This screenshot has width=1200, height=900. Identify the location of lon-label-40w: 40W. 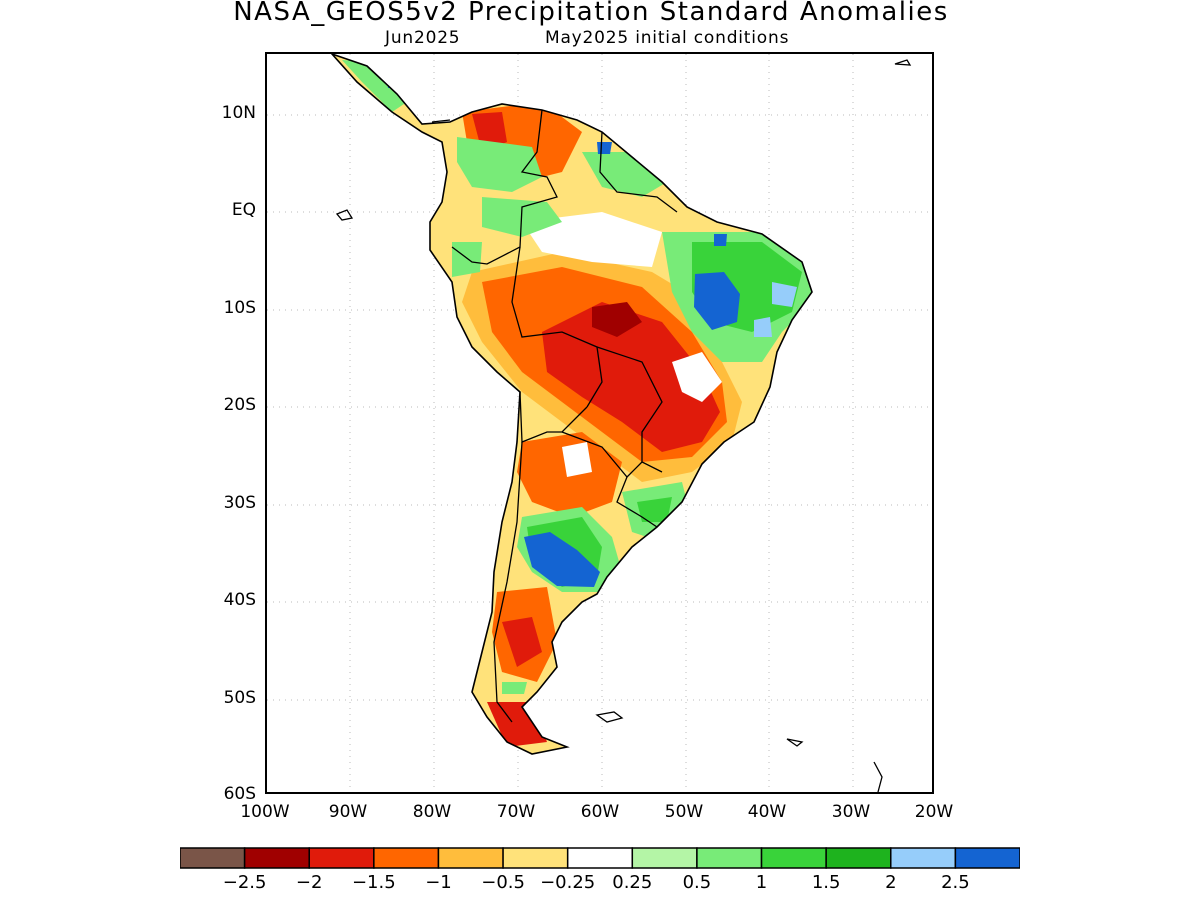
(767, 812).